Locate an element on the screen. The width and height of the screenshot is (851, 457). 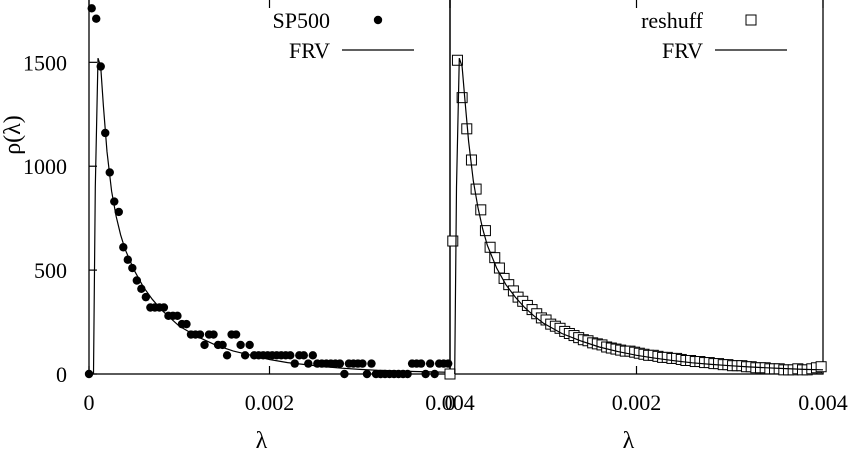
y-tick-label: 1500 is located at coordinates (45, 62).